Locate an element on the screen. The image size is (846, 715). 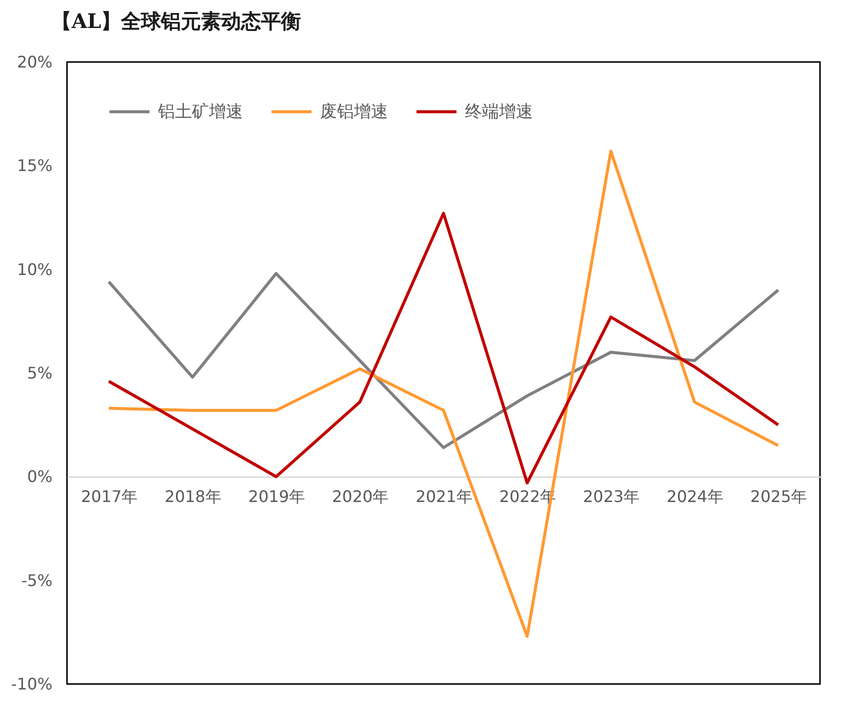
legend-label: 终端增速 is located at coordinates (499, 112).